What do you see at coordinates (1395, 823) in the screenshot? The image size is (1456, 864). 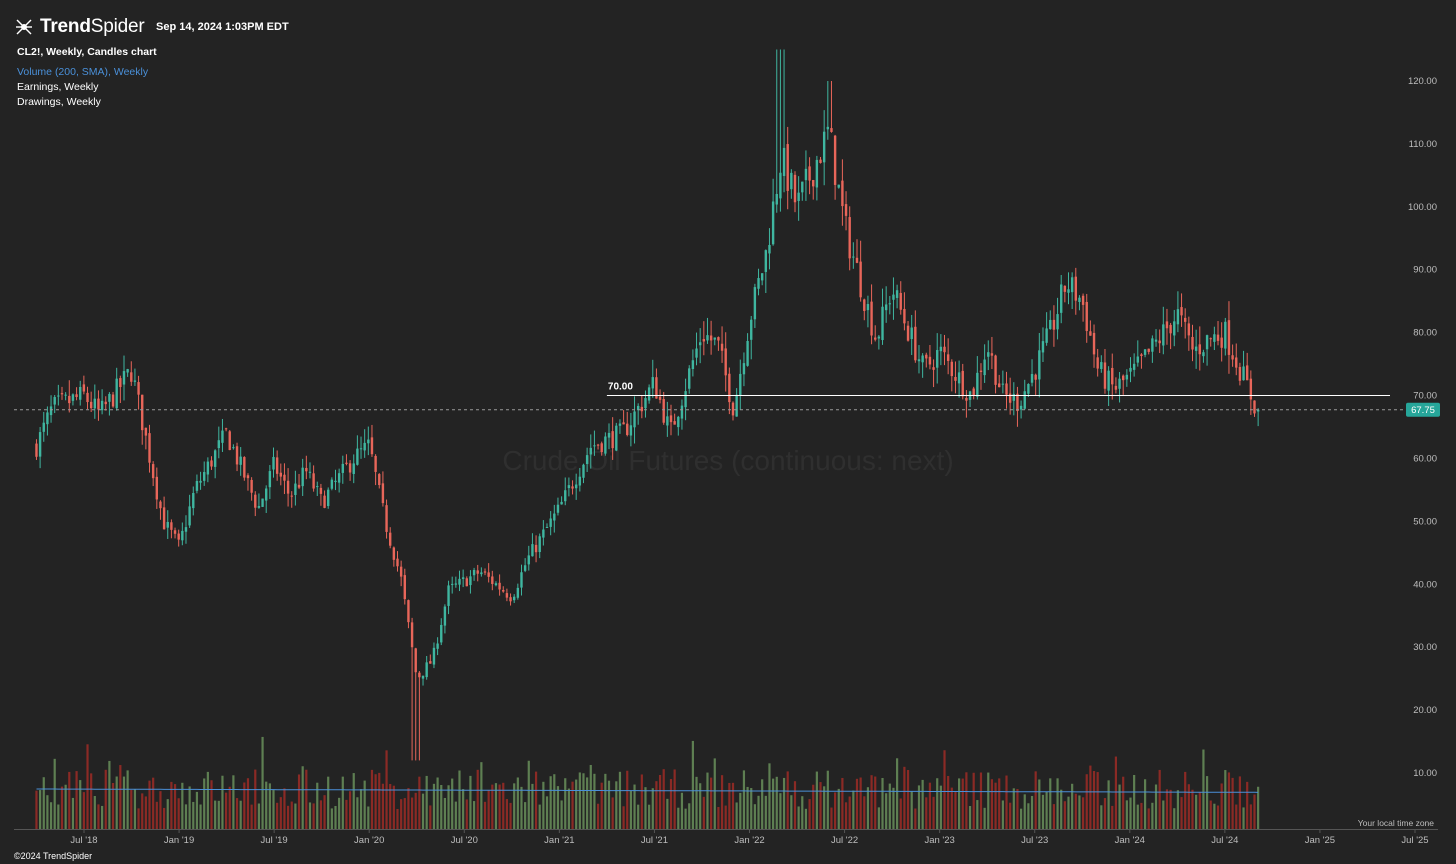 I see `timezone-label: Your local time zone` at bounding box center [1395, 823].